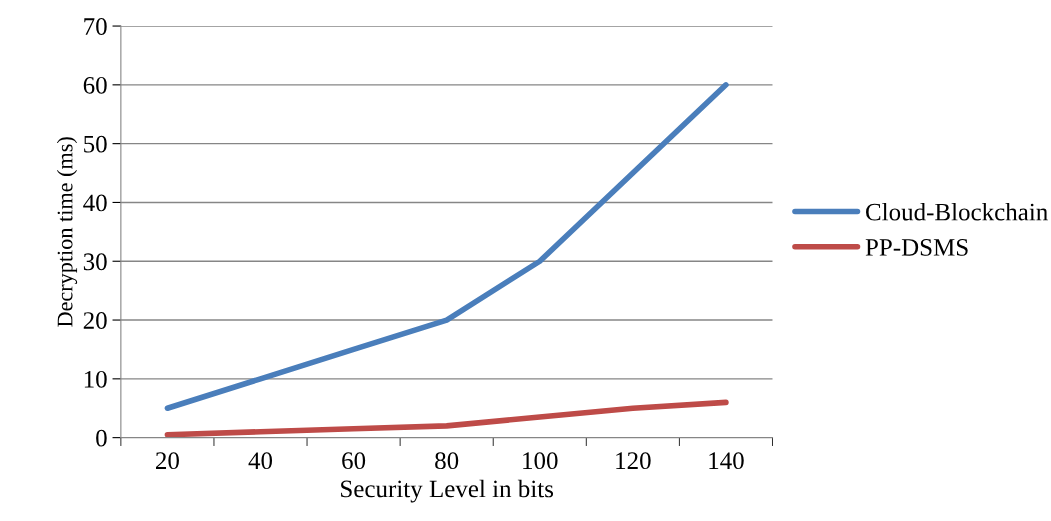 Image resolution: width=1051 pixels, height=521 pixels. What do you see at coordinates (957, 211) in the screenshot?
I see `legend-label: Cloud-Blockchain` at bounding box center [957, 211].